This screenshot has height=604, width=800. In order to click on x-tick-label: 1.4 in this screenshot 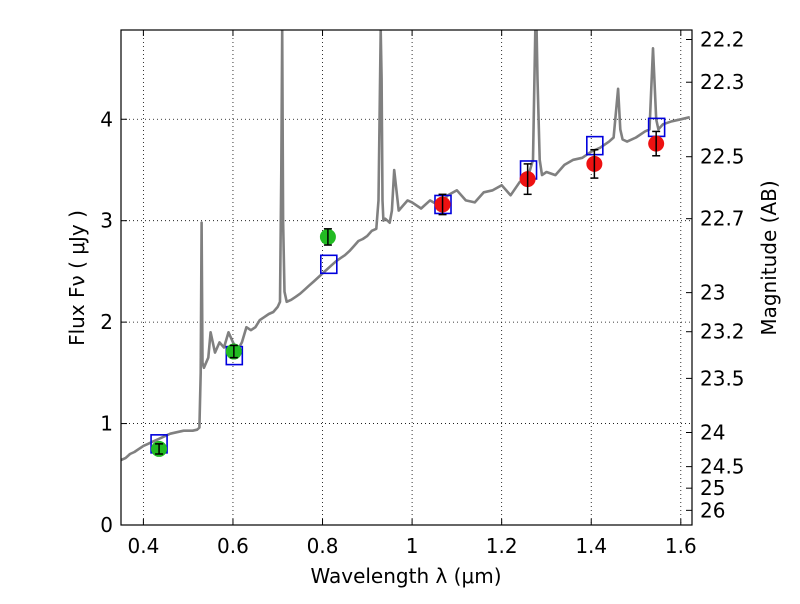, I will do `click(591, 546)`.